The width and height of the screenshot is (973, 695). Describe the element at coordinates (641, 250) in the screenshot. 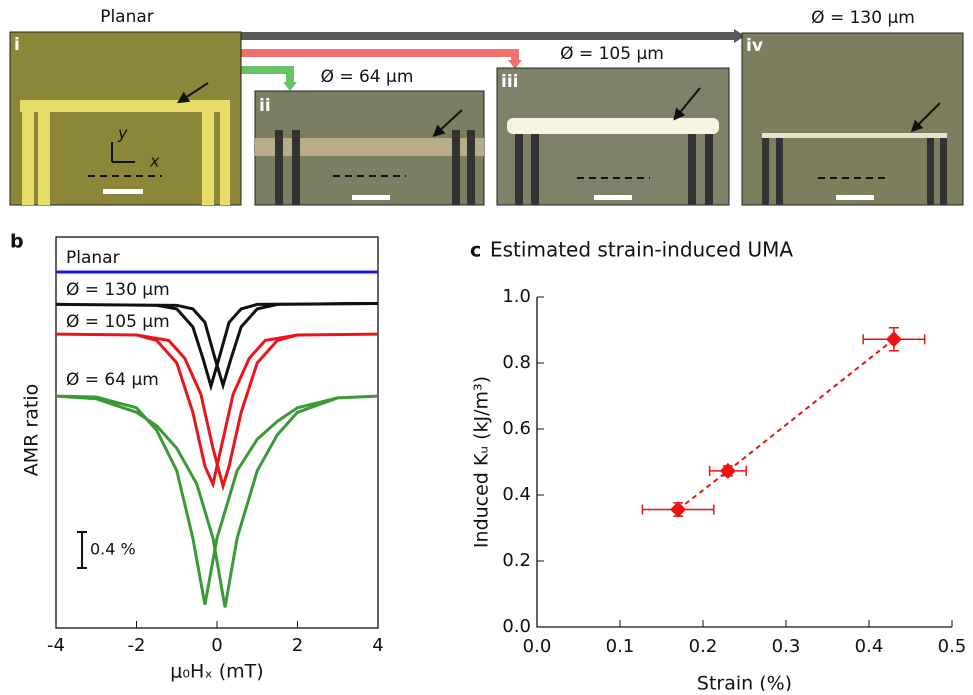

I see `chart-title: Estimated strain-induced UMA` at that location.